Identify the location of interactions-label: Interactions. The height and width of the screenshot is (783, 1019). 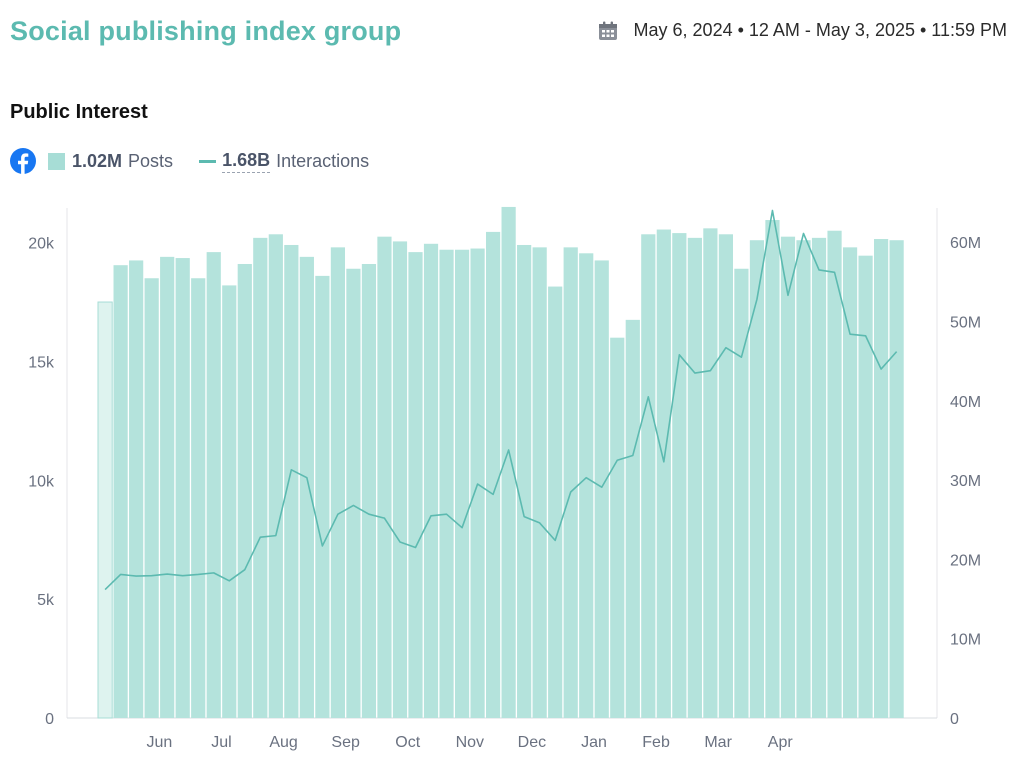
(323, 160).